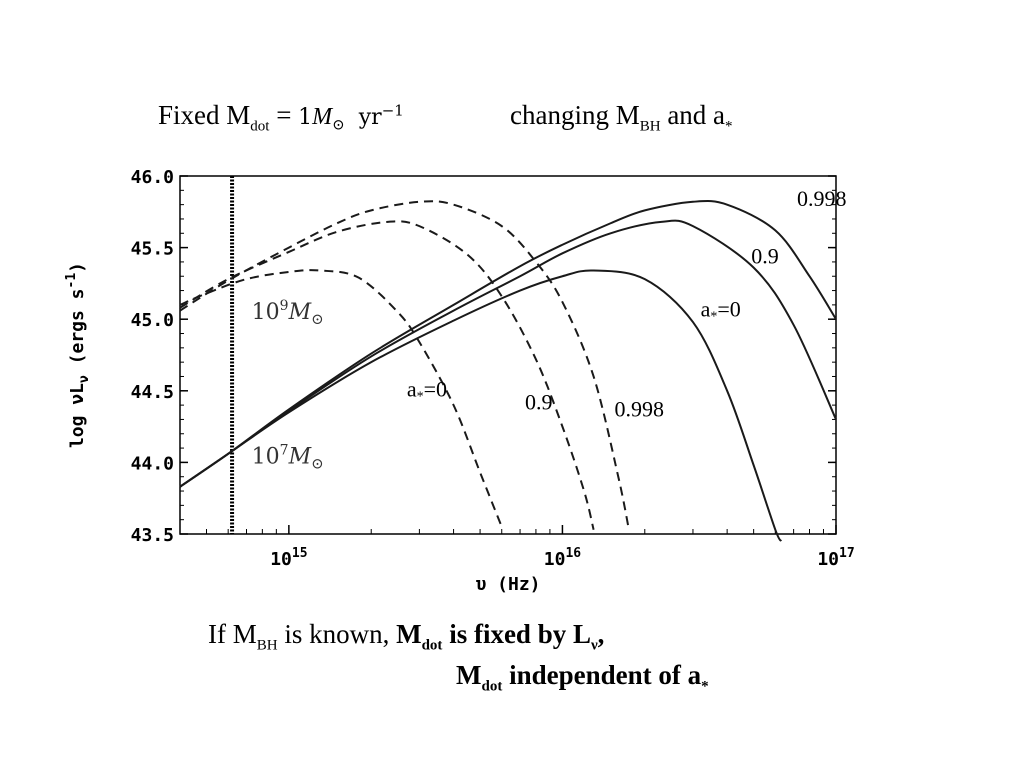  I want to click on footer-bold-m: M, so click(409, 634).